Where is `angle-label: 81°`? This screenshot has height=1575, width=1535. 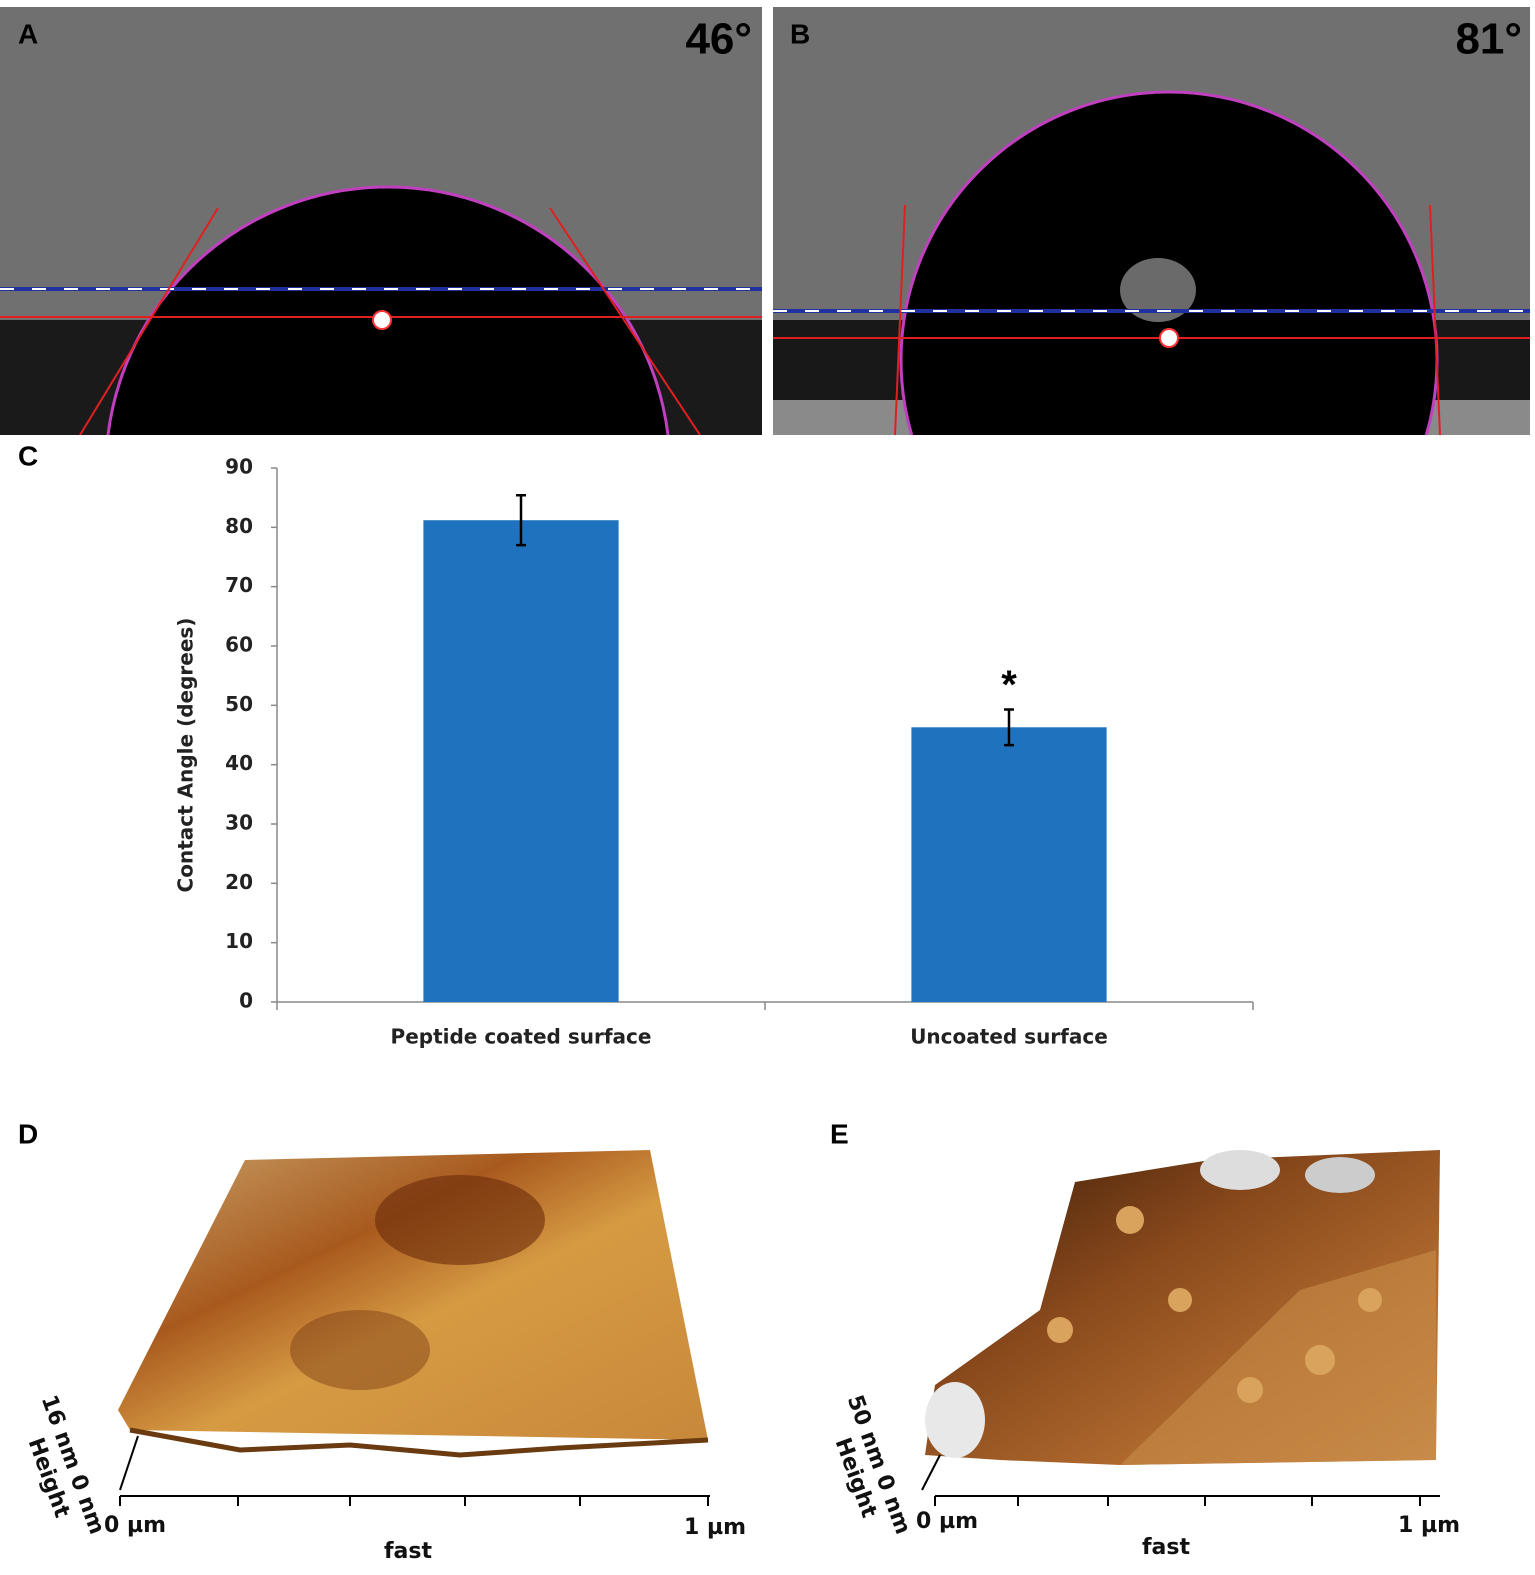
angle-label: 81° is located at coordinates (1488, 39).